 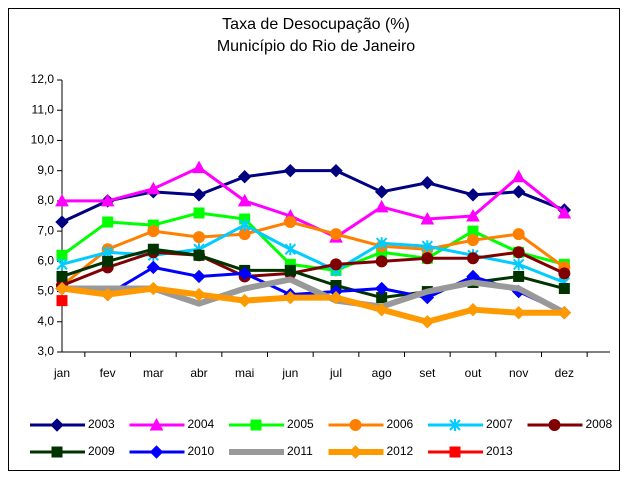 What do you see at coordinates (45, 291) in the screenshot?
I see `y-tick-label: 5,0` at bounding box center [45, 291].